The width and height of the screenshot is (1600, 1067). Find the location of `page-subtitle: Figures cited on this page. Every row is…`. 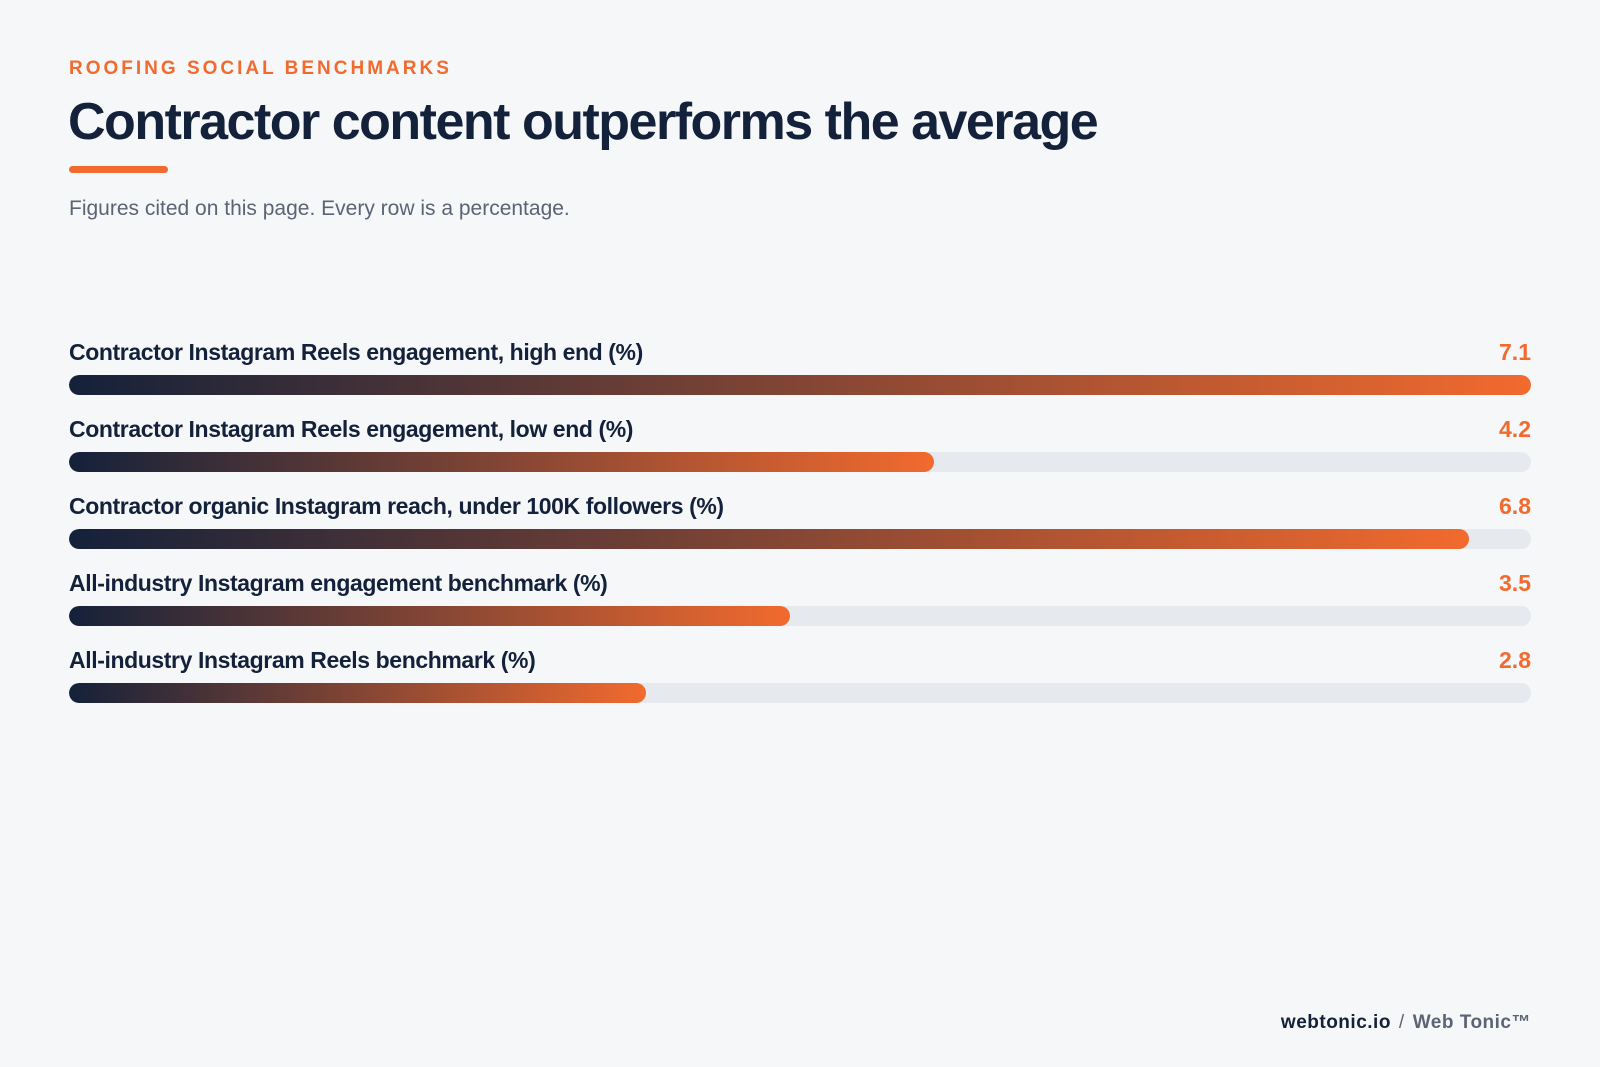

page-subtitle: Figures cited on this page. Every row is… is located at coordinates (319, 208).